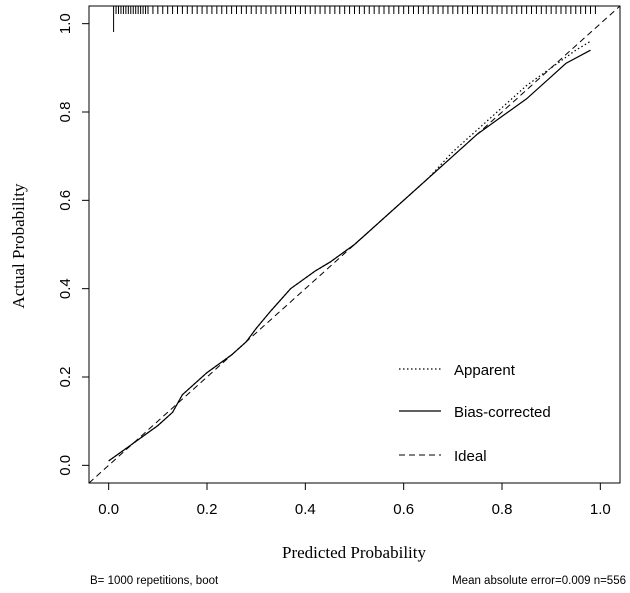 The width and height of the screenshot is (630, 593). I want to click on y-axis-title: Actual Probability, so click(18, 246).